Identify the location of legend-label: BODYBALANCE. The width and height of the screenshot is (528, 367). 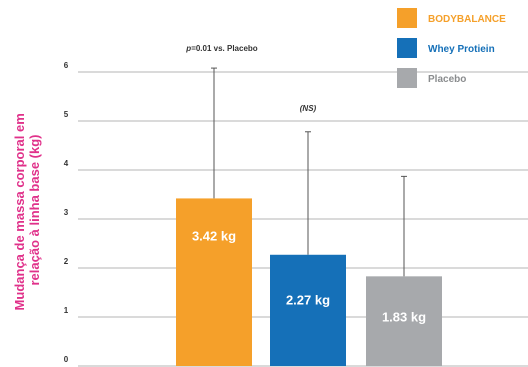
(467, 19).